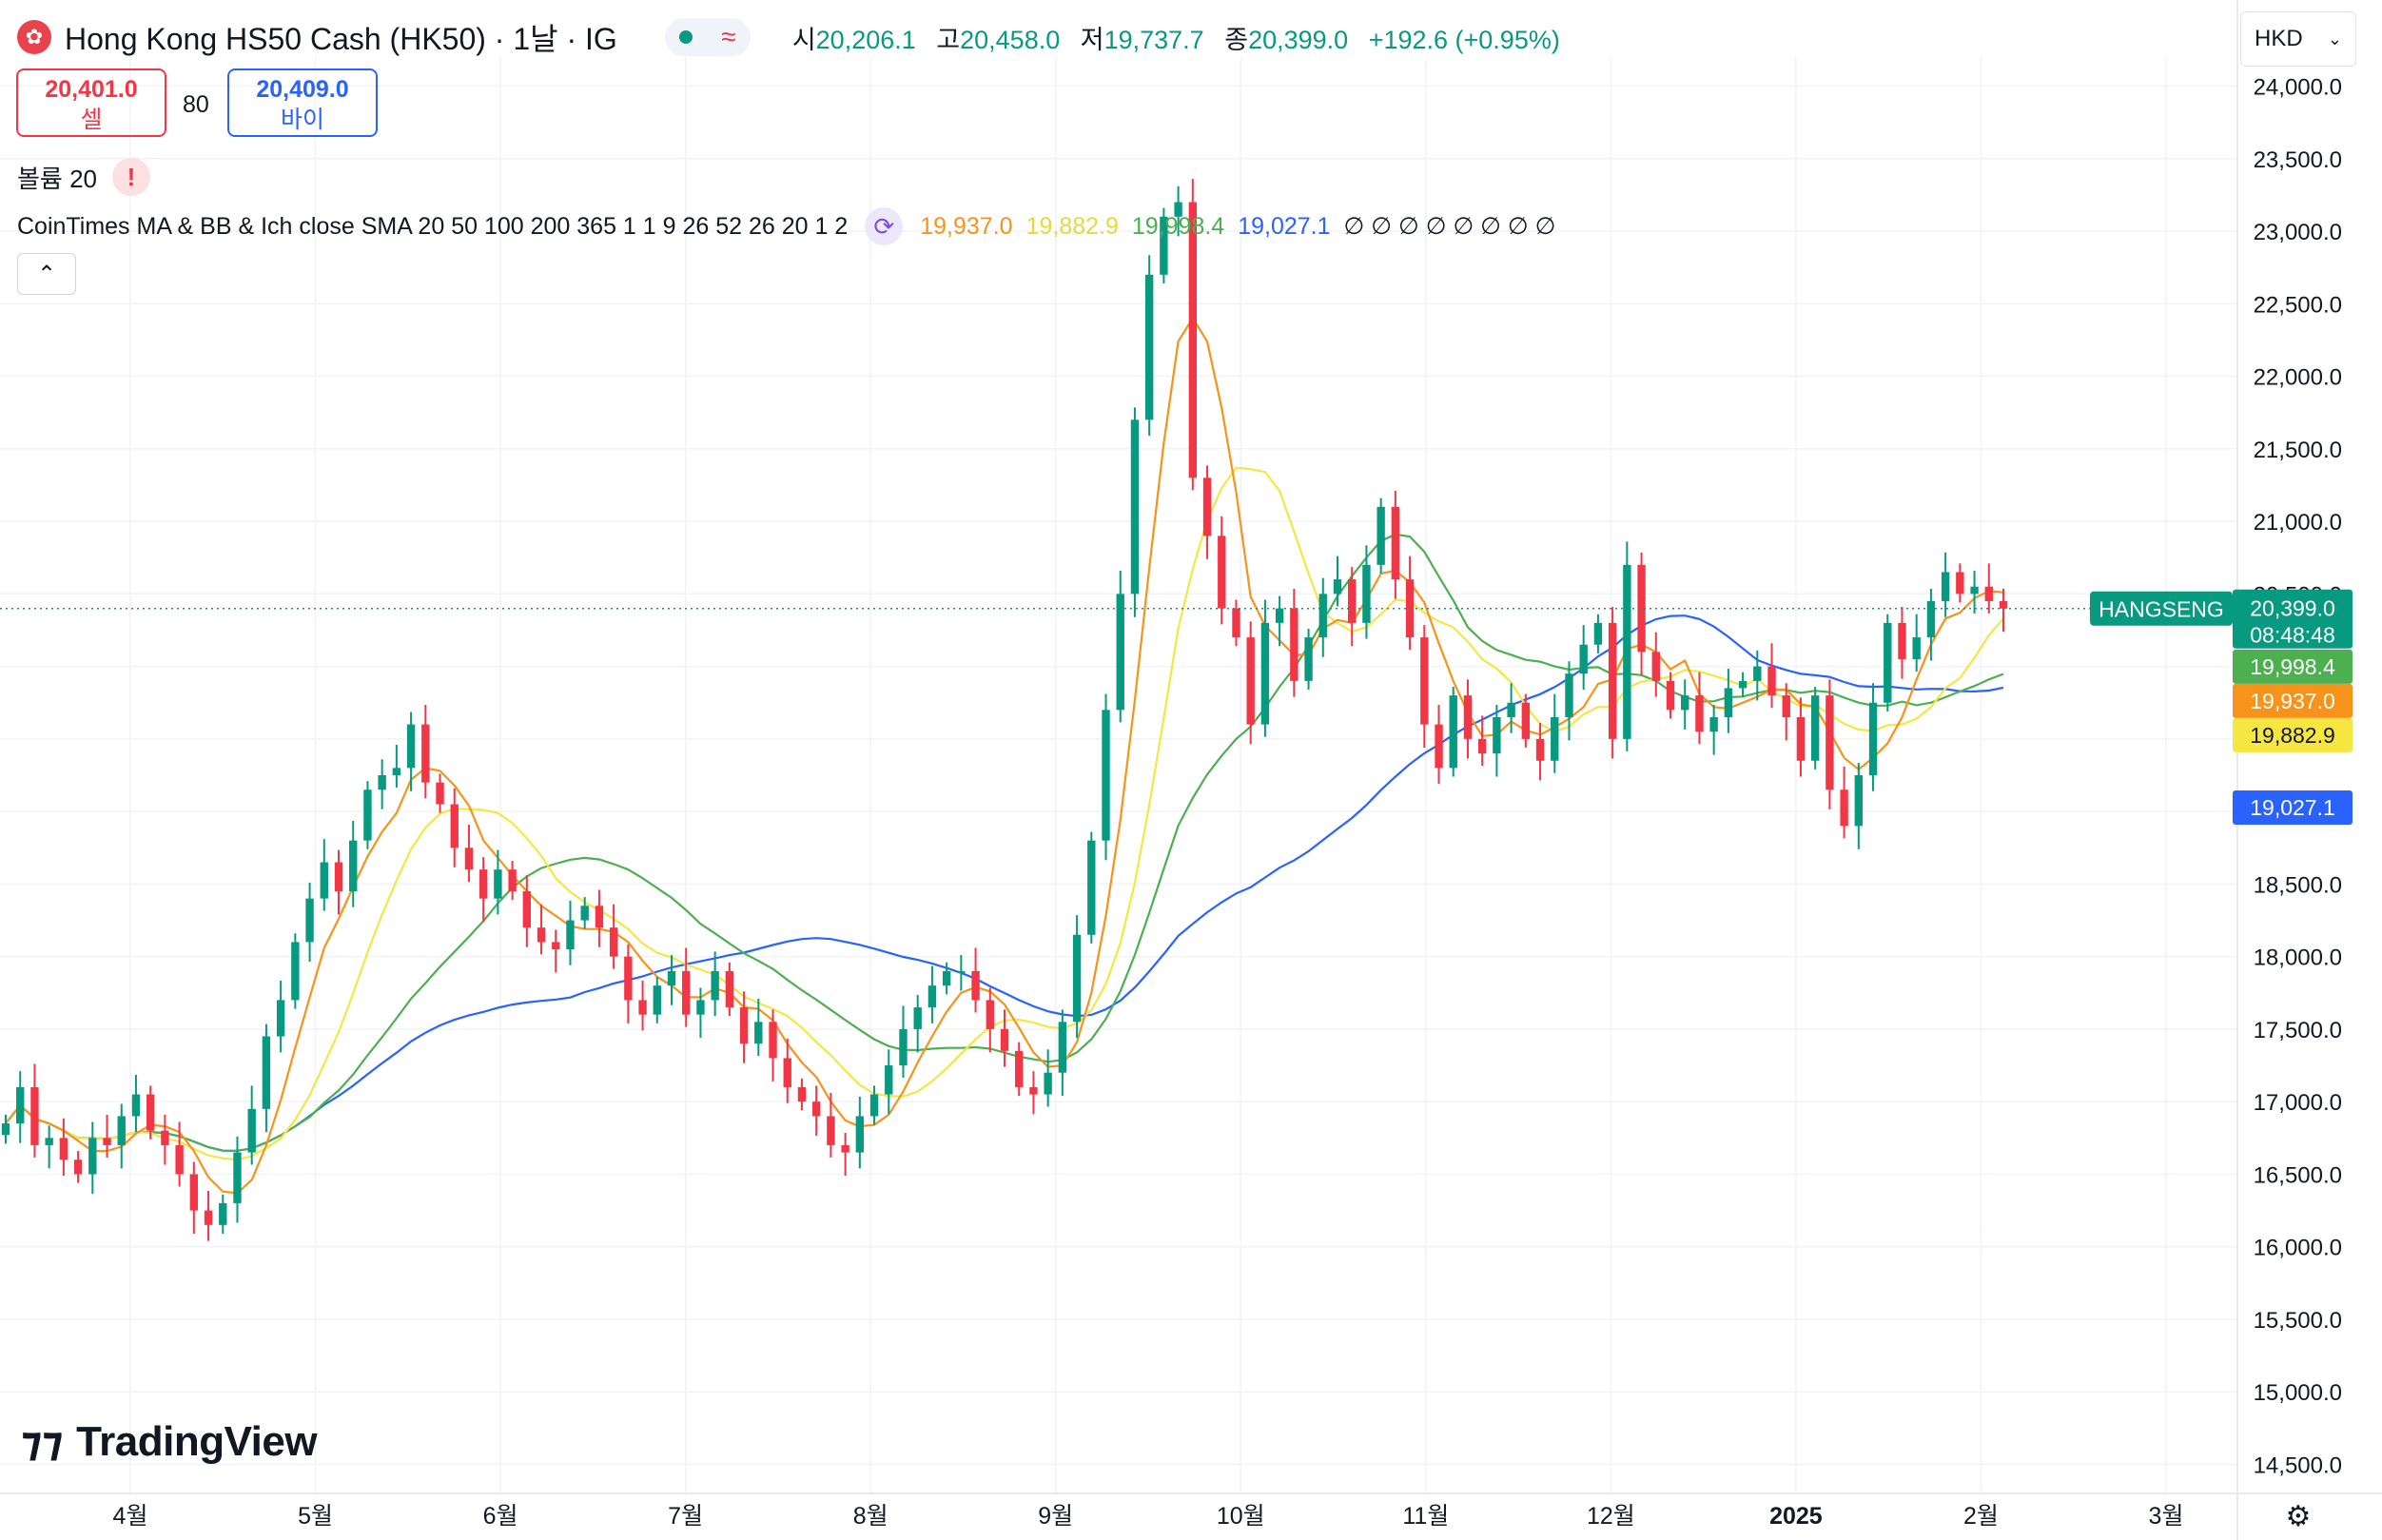  I want to click on logo-text: TradingView, so click(197, 1441).